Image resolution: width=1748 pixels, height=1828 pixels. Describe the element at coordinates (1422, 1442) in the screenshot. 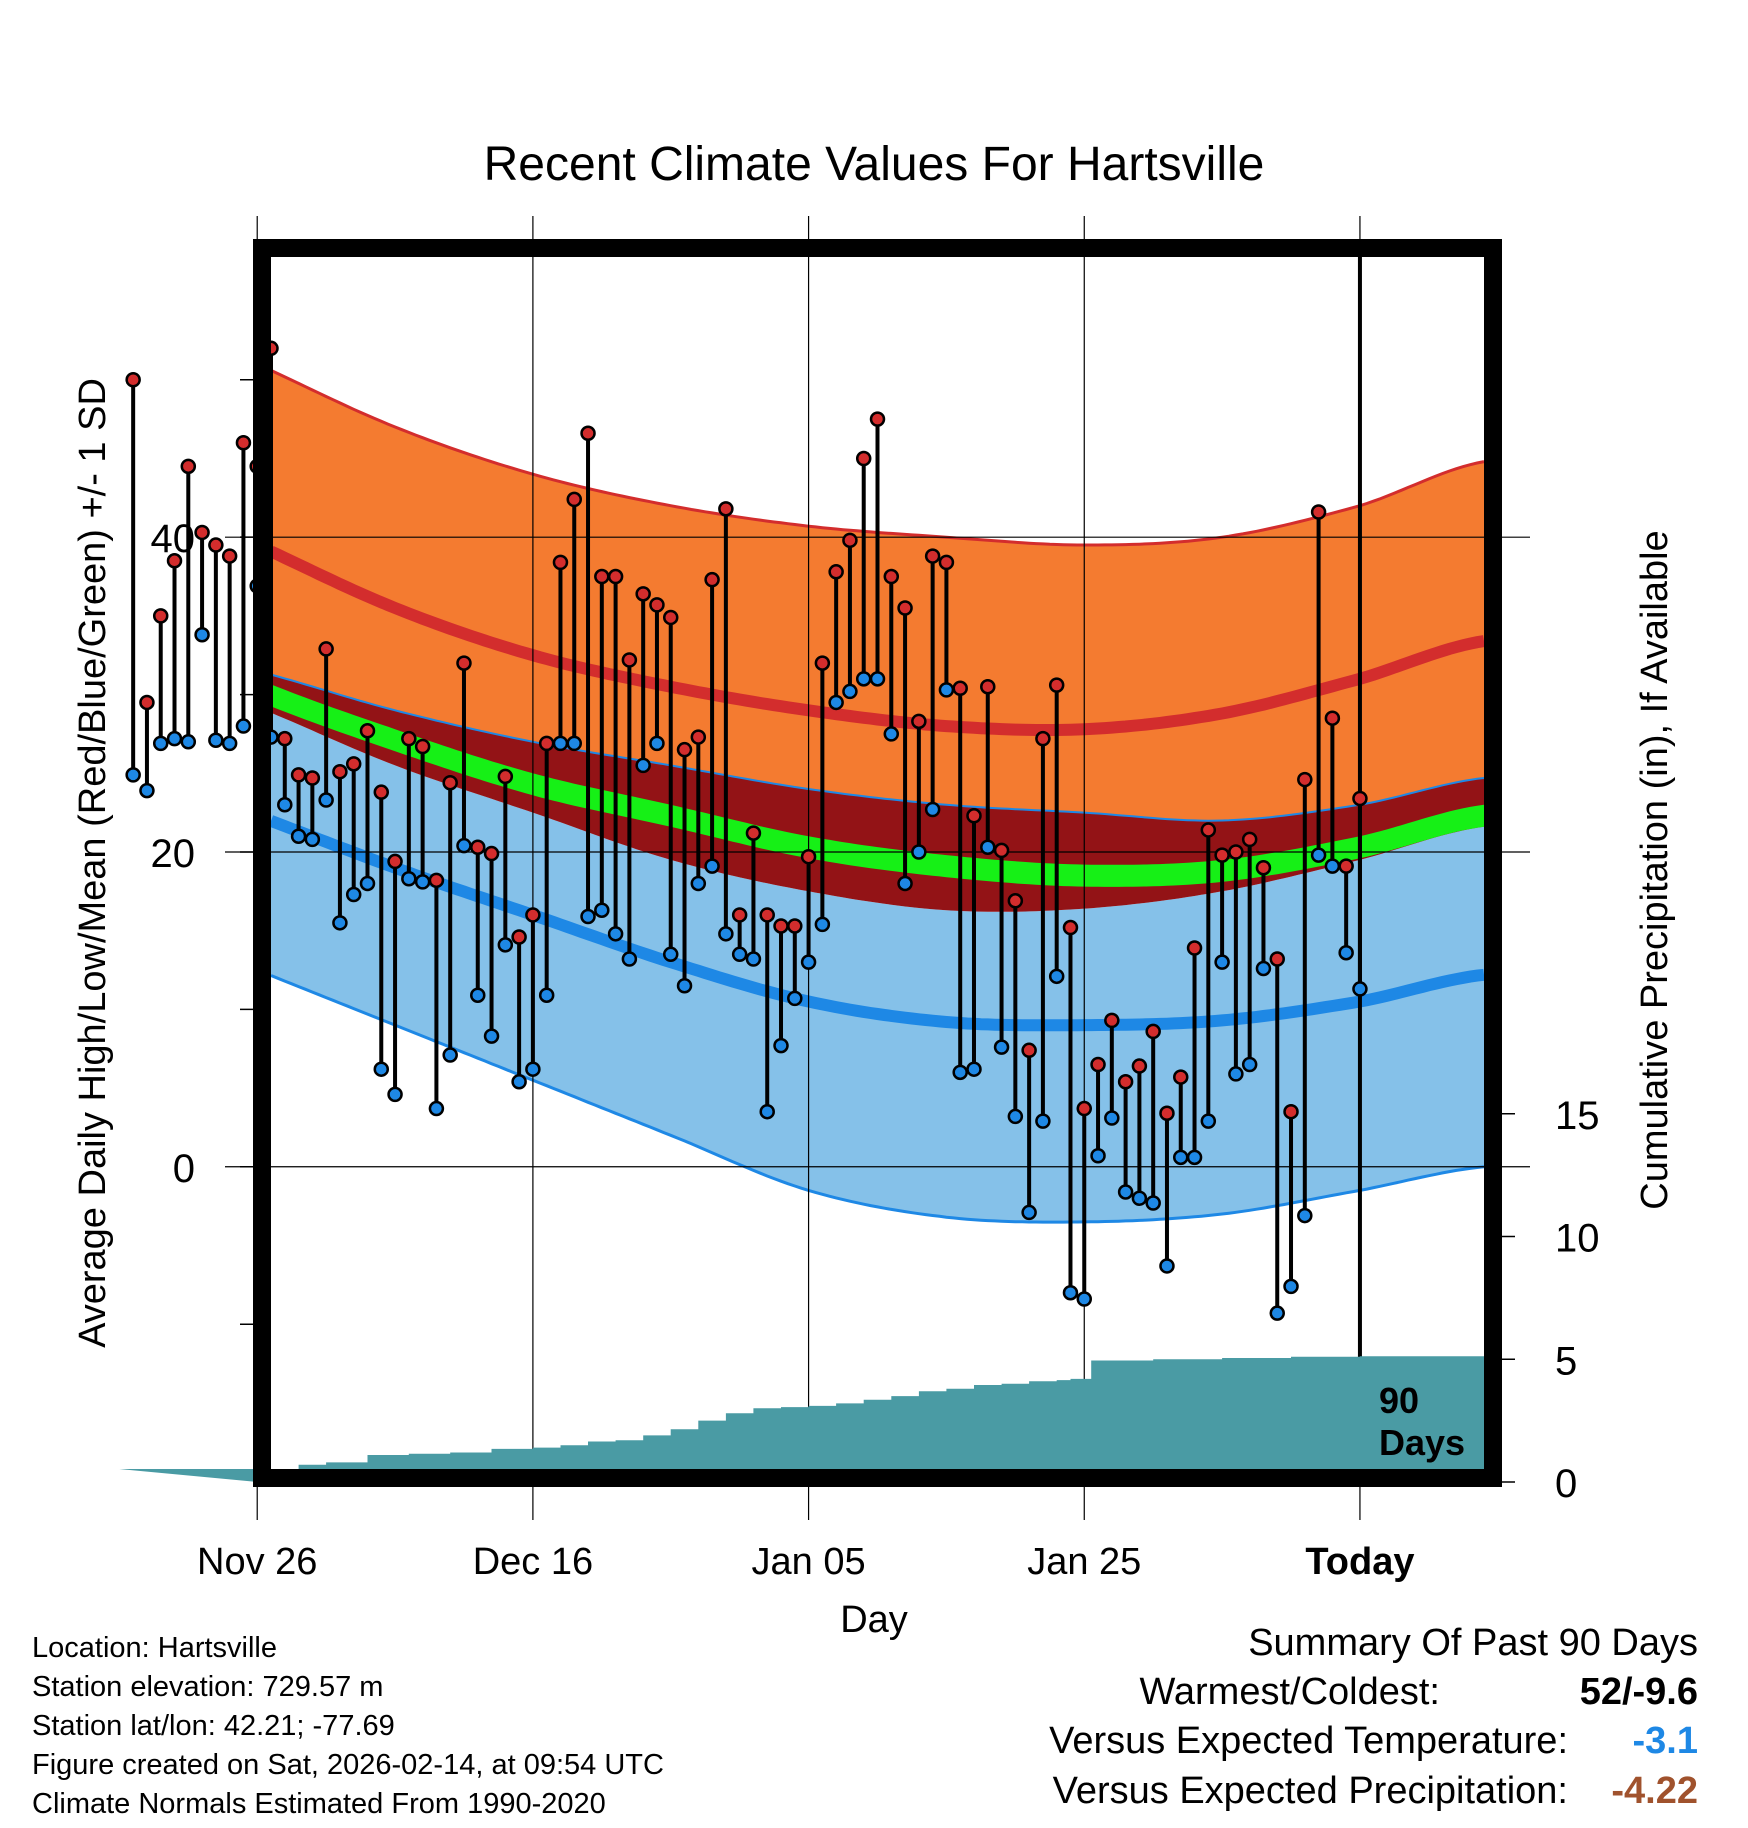

I see `today-label-days: Days` at that location.